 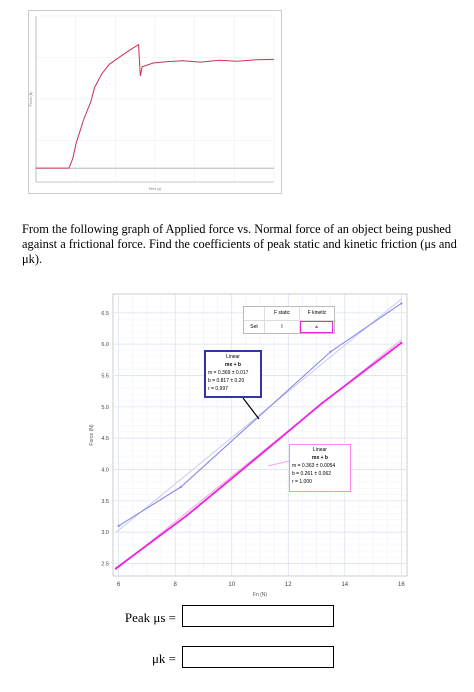 What do you see at coordinates (228, 373) in the screenshot?
I see `fit-static-m: m = 0.369 ± 0.017` at bounding box center [228, 373].